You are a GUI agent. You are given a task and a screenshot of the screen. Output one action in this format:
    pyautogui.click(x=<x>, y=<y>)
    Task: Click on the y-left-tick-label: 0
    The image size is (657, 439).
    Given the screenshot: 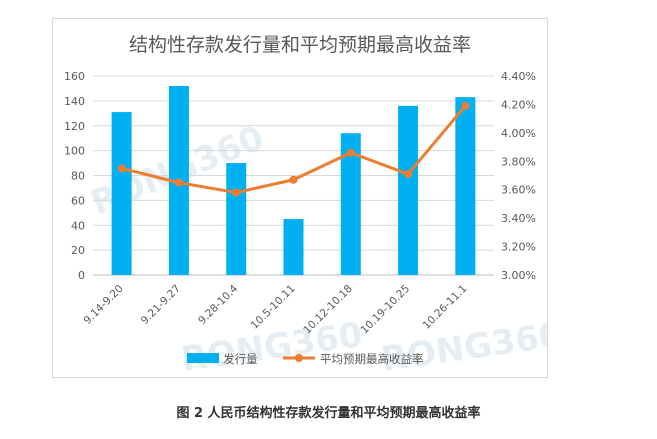 What is the action you would take?
    pyautogui.click(x=81, y=275)
    